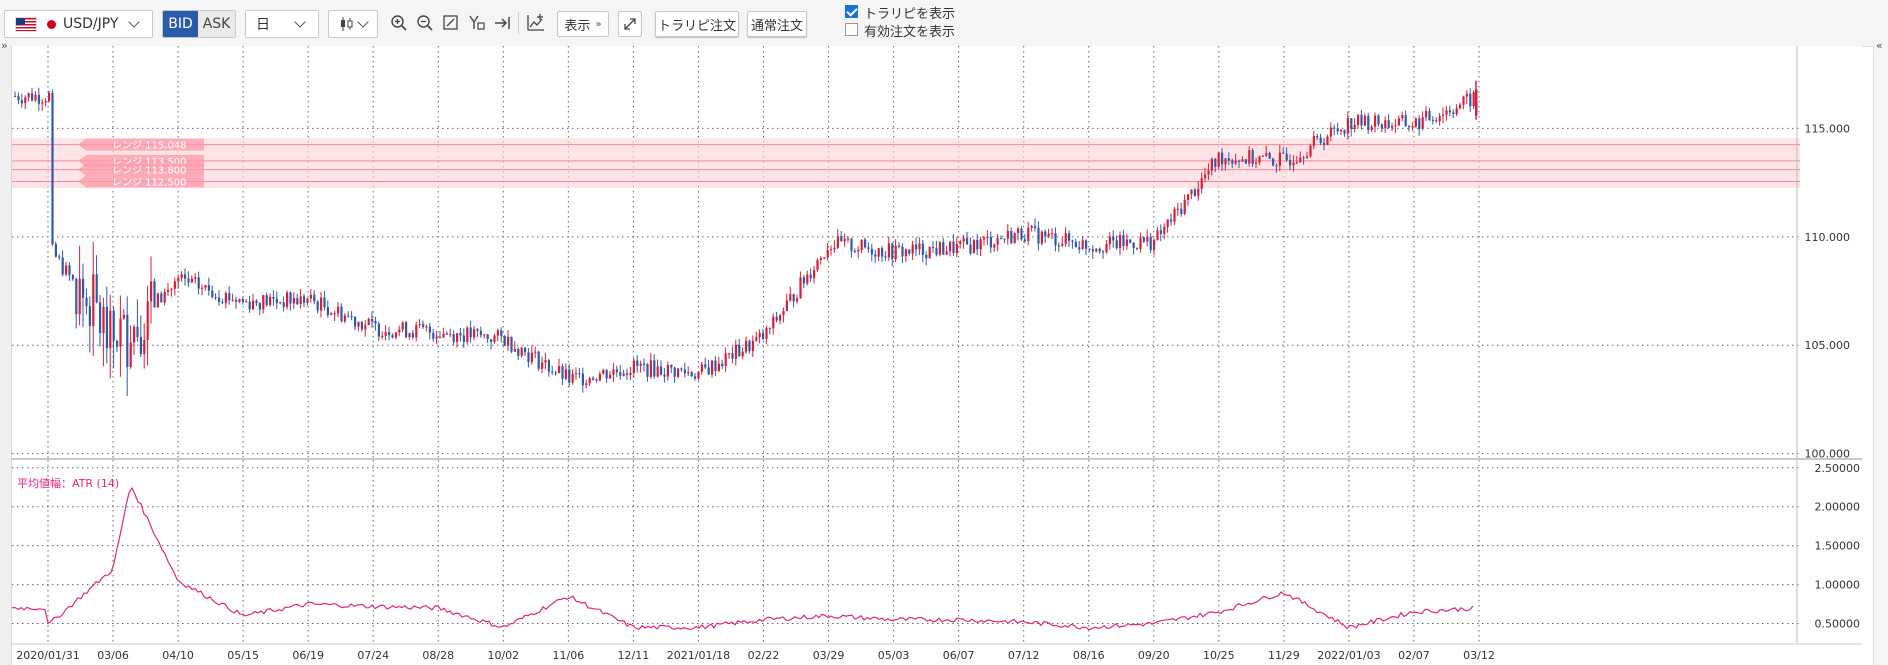 Image resolution: width=1888 pixels, height=665 pixels. What do you see at coordinates (910, 14) in the screenshot?
I see `show-trailing-label: トラリピを表示` at bounding box center [910, 14].